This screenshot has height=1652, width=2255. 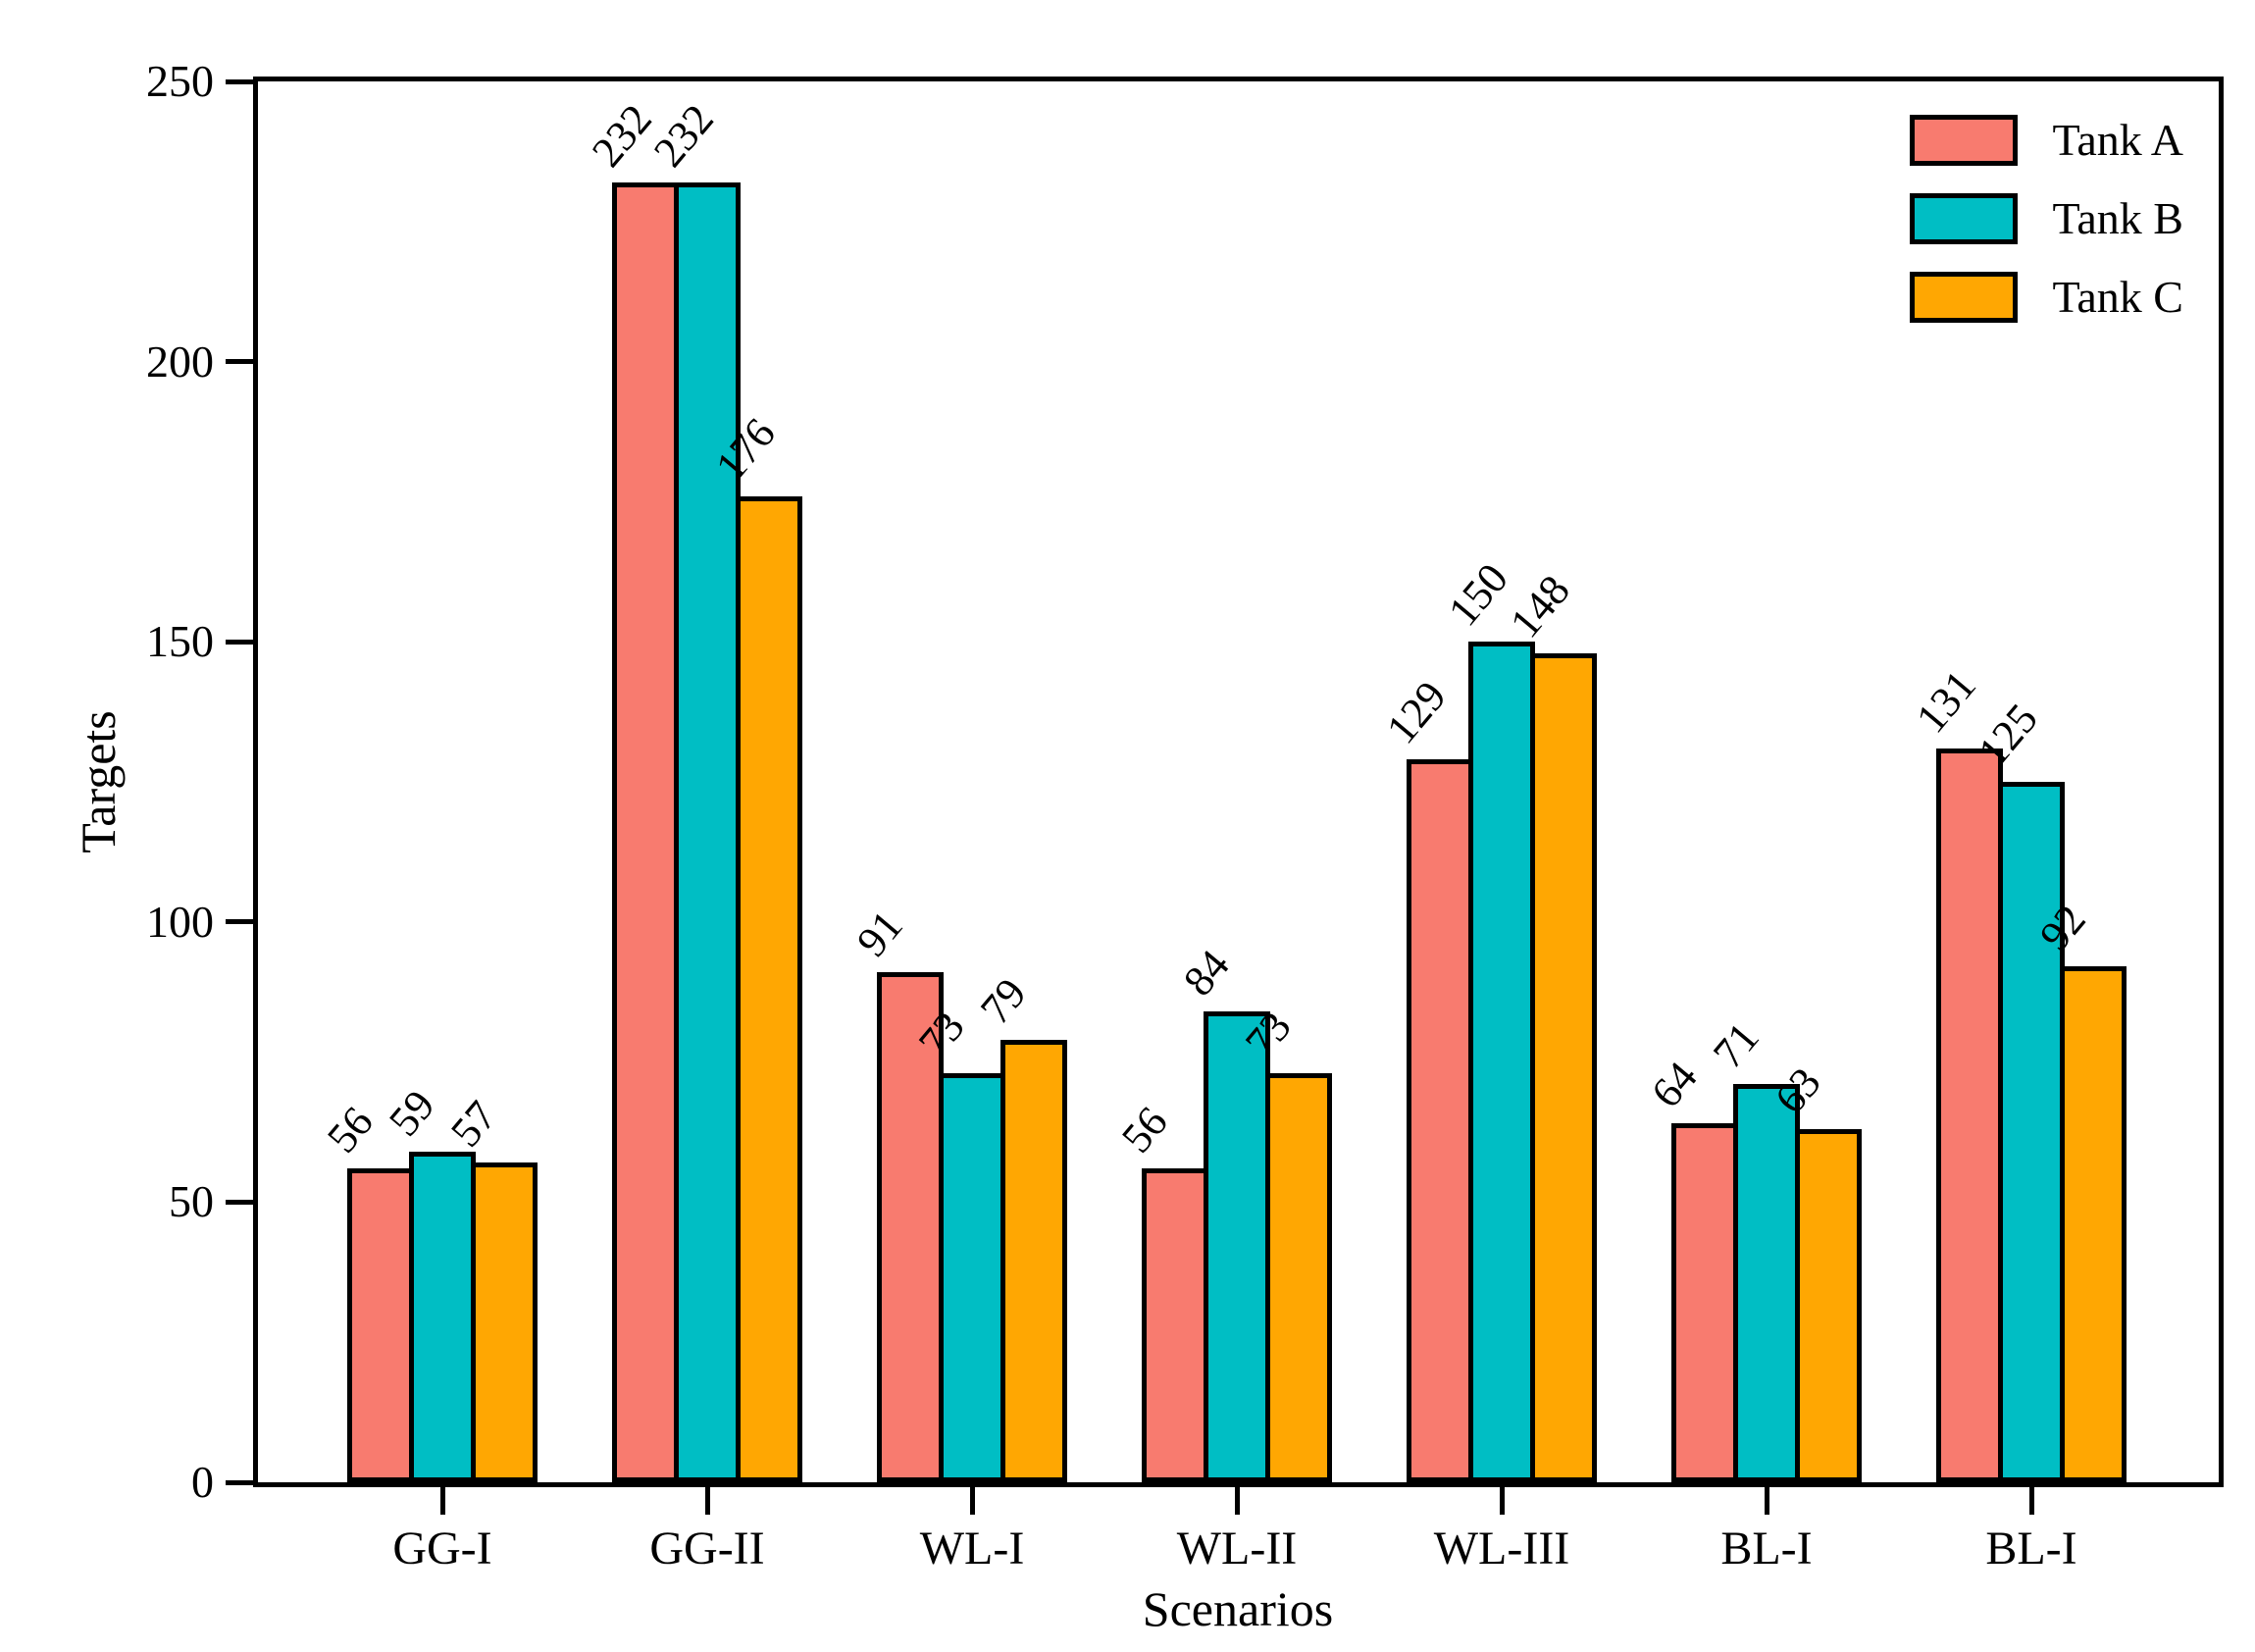 What do you see at coordinates (1206, 974) in the screenshot?
I see `bar-value-label: 84` at bounding box center [1206, 974].